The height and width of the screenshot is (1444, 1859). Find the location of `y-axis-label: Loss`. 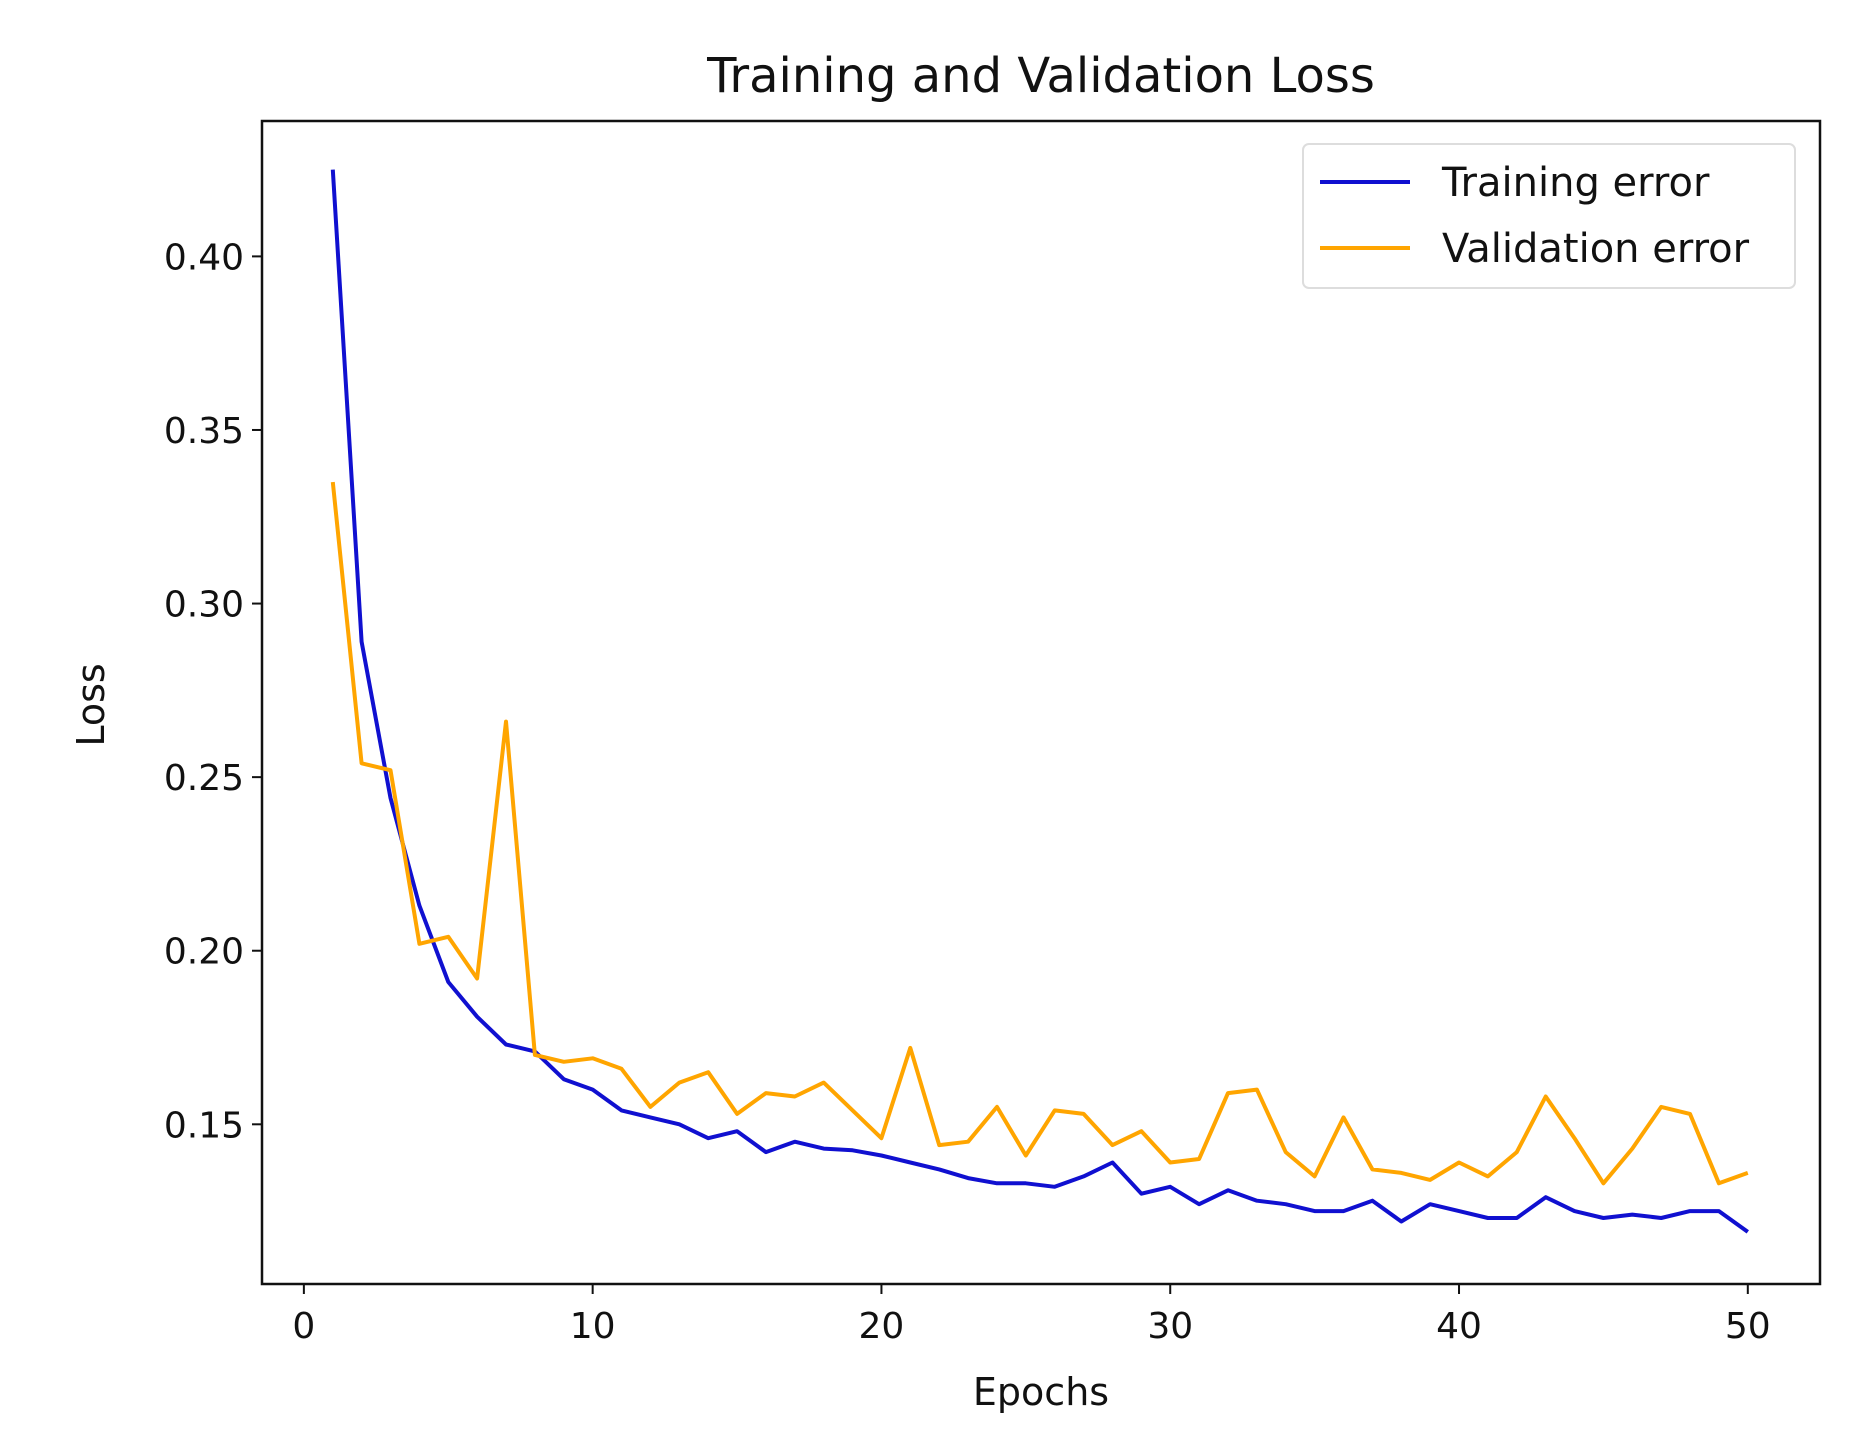

y-axis-label: Loss is located at coordinates (91, 704).